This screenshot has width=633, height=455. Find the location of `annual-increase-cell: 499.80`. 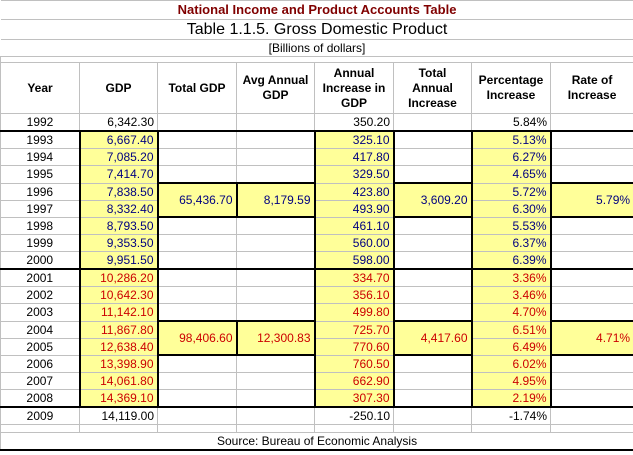

annual-increase-cell: 499.80 is located at coordinates (354, 312).